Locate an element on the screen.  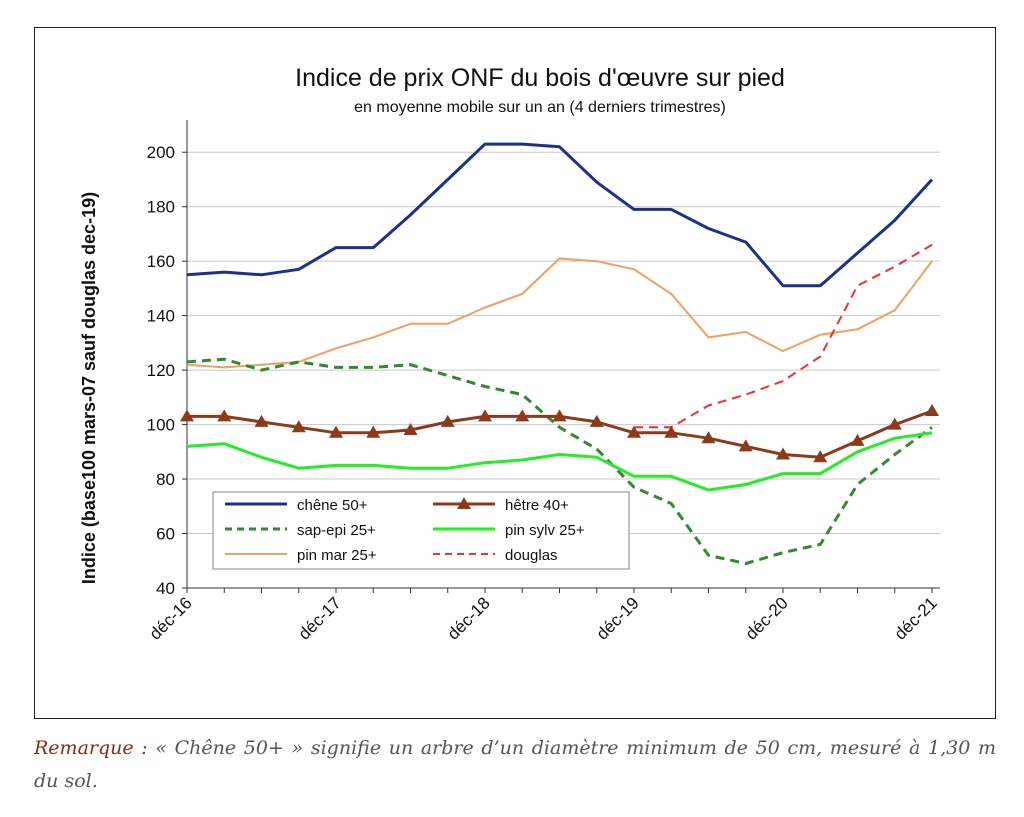
y-tick-label: 100 is located at coordinates (161, 425).